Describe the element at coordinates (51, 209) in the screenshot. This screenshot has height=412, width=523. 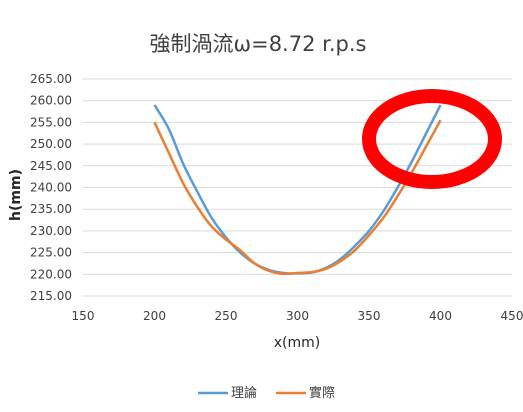
I see `y-tick-label: 235.00` at that location.